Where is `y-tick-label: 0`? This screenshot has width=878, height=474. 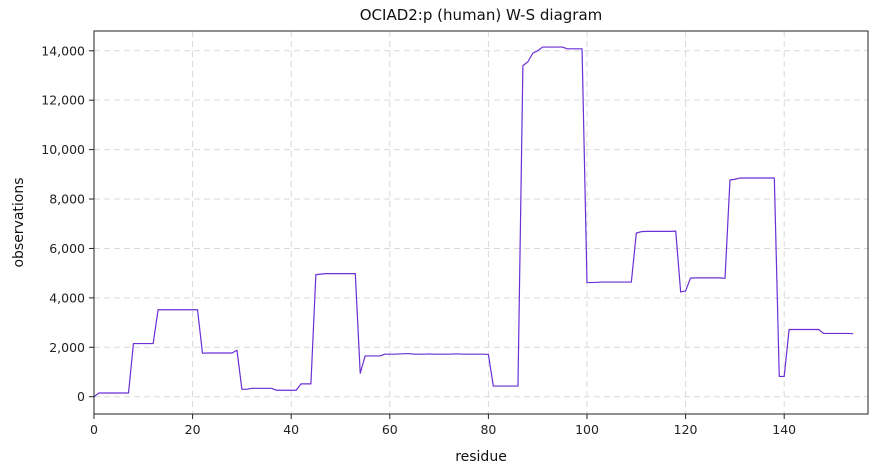 y-tick-label: 0 is located at coordinates (81, 396).